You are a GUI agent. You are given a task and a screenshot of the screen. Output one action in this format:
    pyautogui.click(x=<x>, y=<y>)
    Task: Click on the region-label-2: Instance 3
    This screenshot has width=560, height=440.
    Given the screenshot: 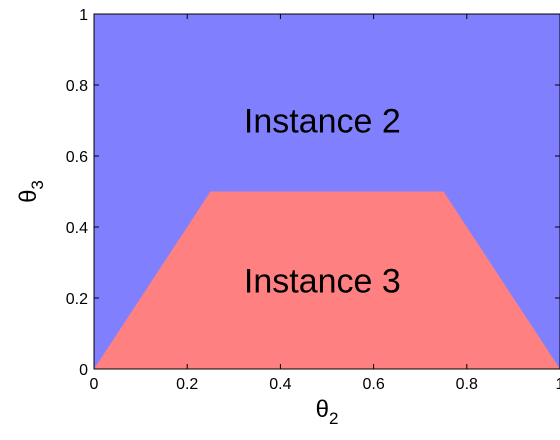 What is the action you would take?
    pyautogui.click(x=322, y=281)
    